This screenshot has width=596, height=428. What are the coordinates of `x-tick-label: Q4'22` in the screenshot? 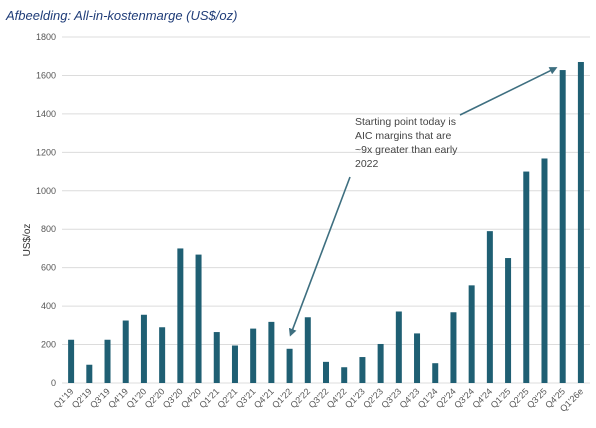 It's located at (337, 398).